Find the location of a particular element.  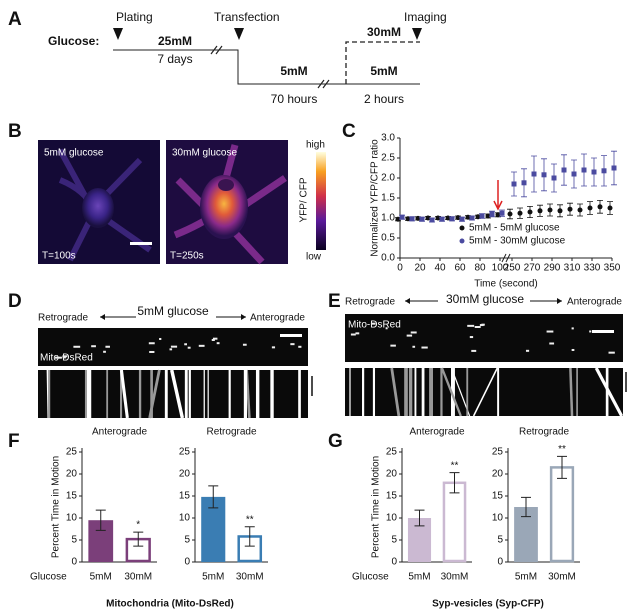

image-label: 5mM glucose is located at coordinates (74, 153).